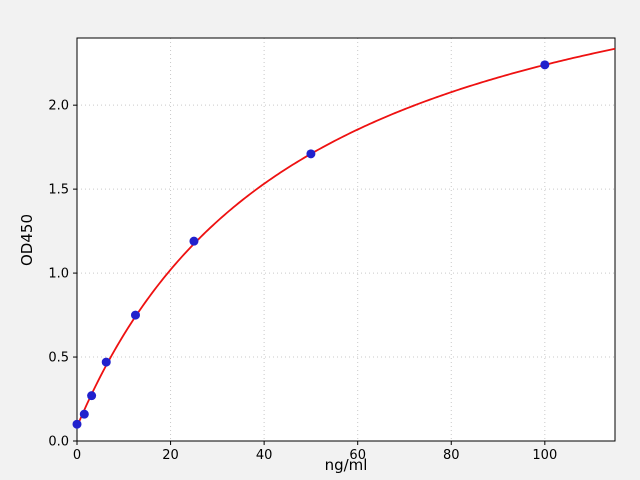  Describe the element at coordinates (77, 455) in the screenshot. I see `x-tick-label: 0` at that location.